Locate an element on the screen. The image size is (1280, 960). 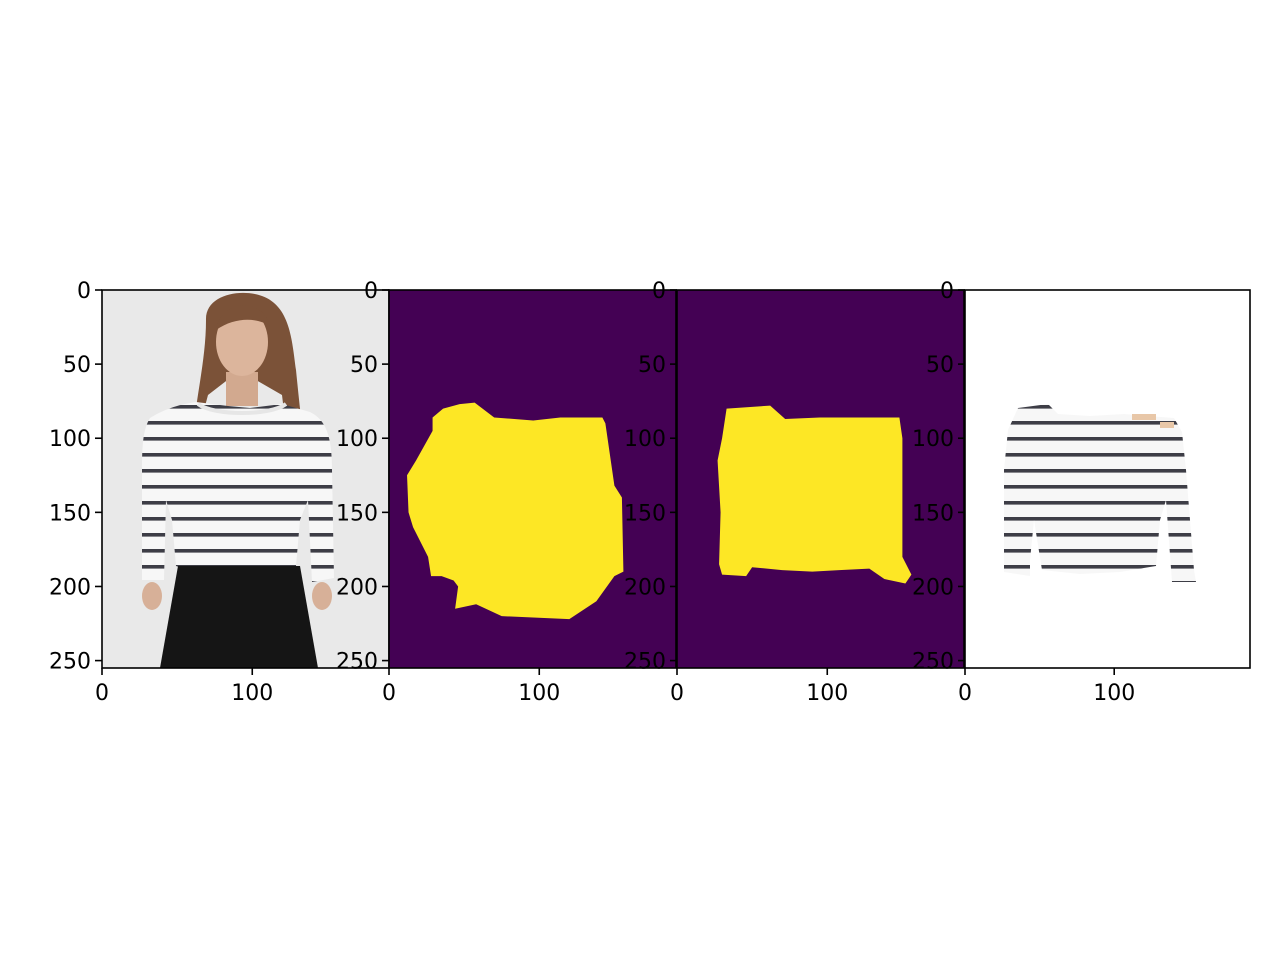
garment-image is located at coordinates (1100, 493).